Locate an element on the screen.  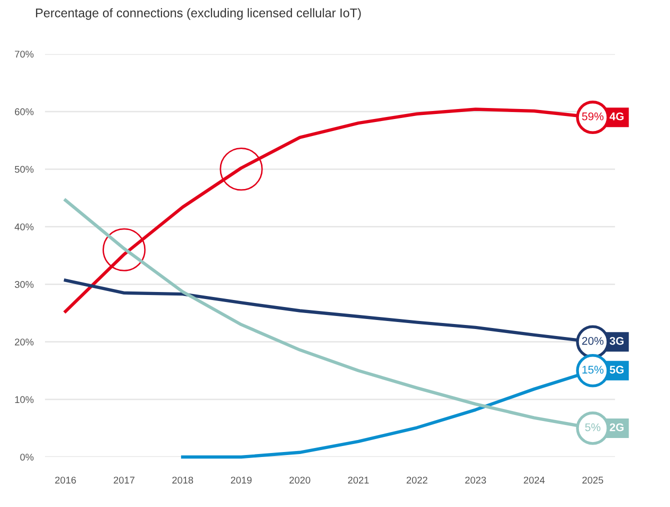
y-tick-label: 50% is located at coordinates (24, 169).